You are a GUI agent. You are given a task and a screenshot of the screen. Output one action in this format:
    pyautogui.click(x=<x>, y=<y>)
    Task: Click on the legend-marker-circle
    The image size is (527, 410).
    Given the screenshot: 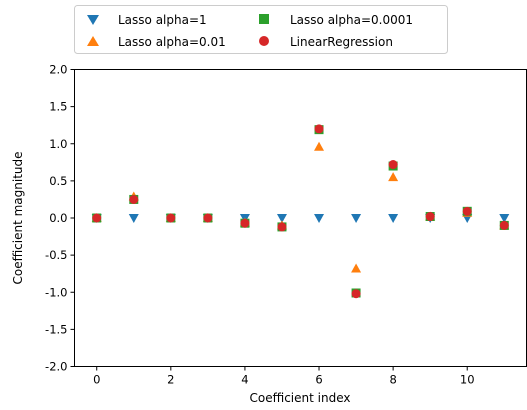 What is the action you would take?
    pyautogui.click(x=264, y=41)
    